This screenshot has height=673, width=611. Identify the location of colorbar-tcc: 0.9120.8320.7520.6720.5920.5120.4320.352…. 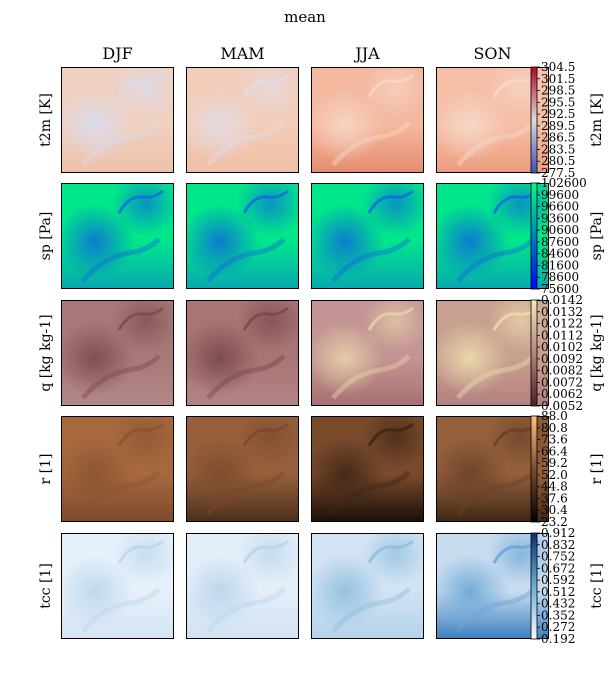
(567, 586).